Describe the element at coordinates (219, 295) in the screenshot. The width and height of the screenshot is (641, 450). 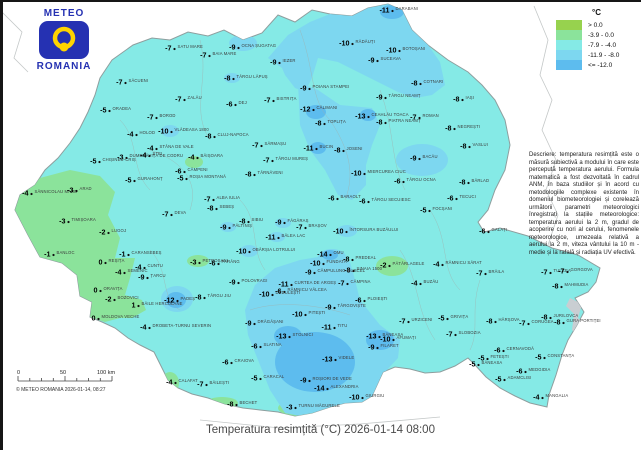
I see `svg-text: TÂRGU JIU` at that location.